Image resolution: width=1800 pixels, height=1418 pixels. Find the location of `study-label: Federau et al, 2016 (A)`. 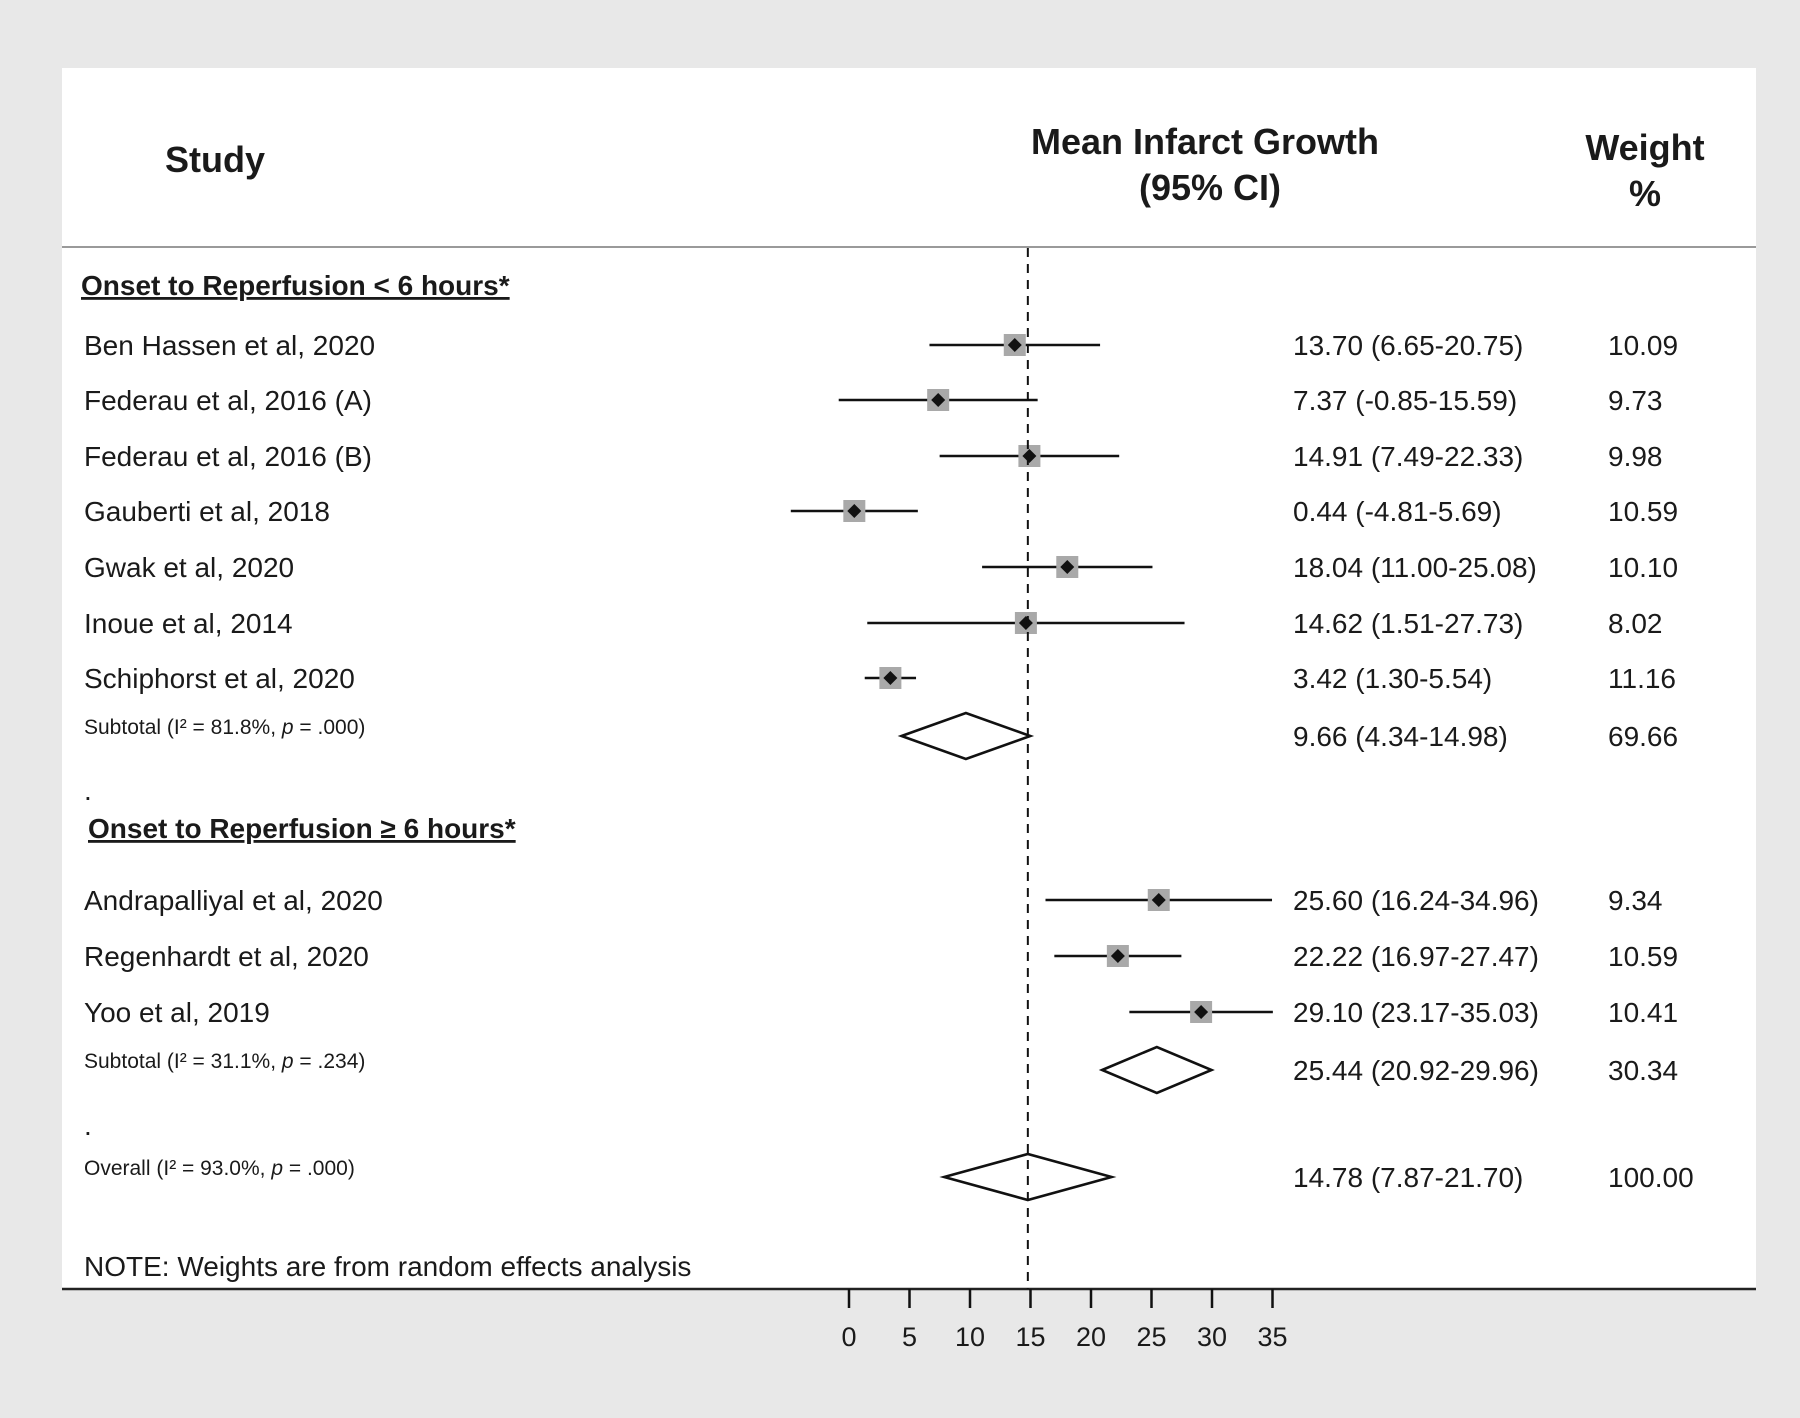

study-label: Federau et al, 2016 (A) is located at coordinates (228, 400).